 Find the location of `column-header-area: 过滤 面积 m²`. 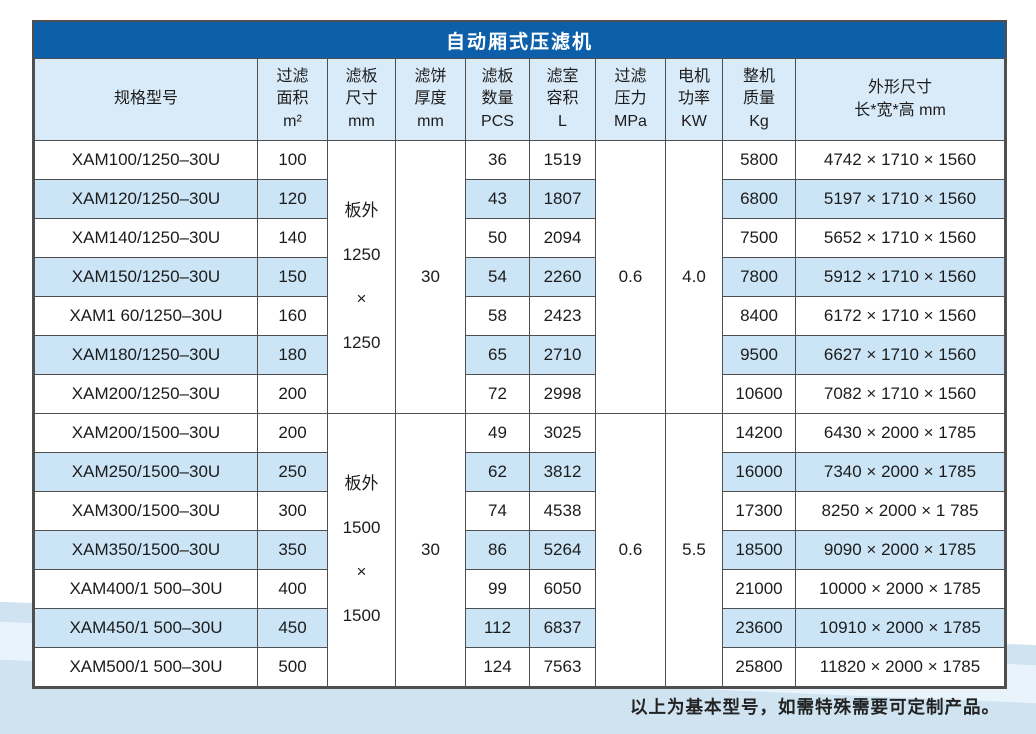

column-header-area: 过滤 面积 m² is located at coordinates (292, 99).